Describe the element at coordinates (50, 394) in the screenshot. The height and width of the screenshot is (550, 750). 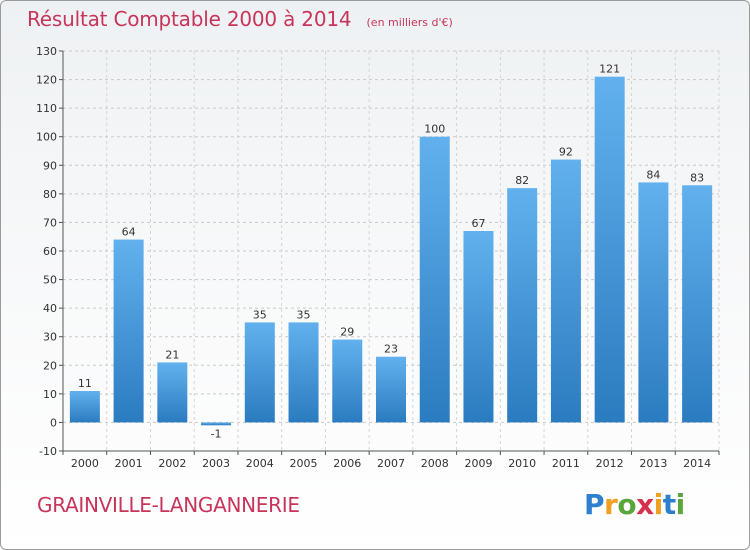
I see `y-tick-label: 10` at that location.